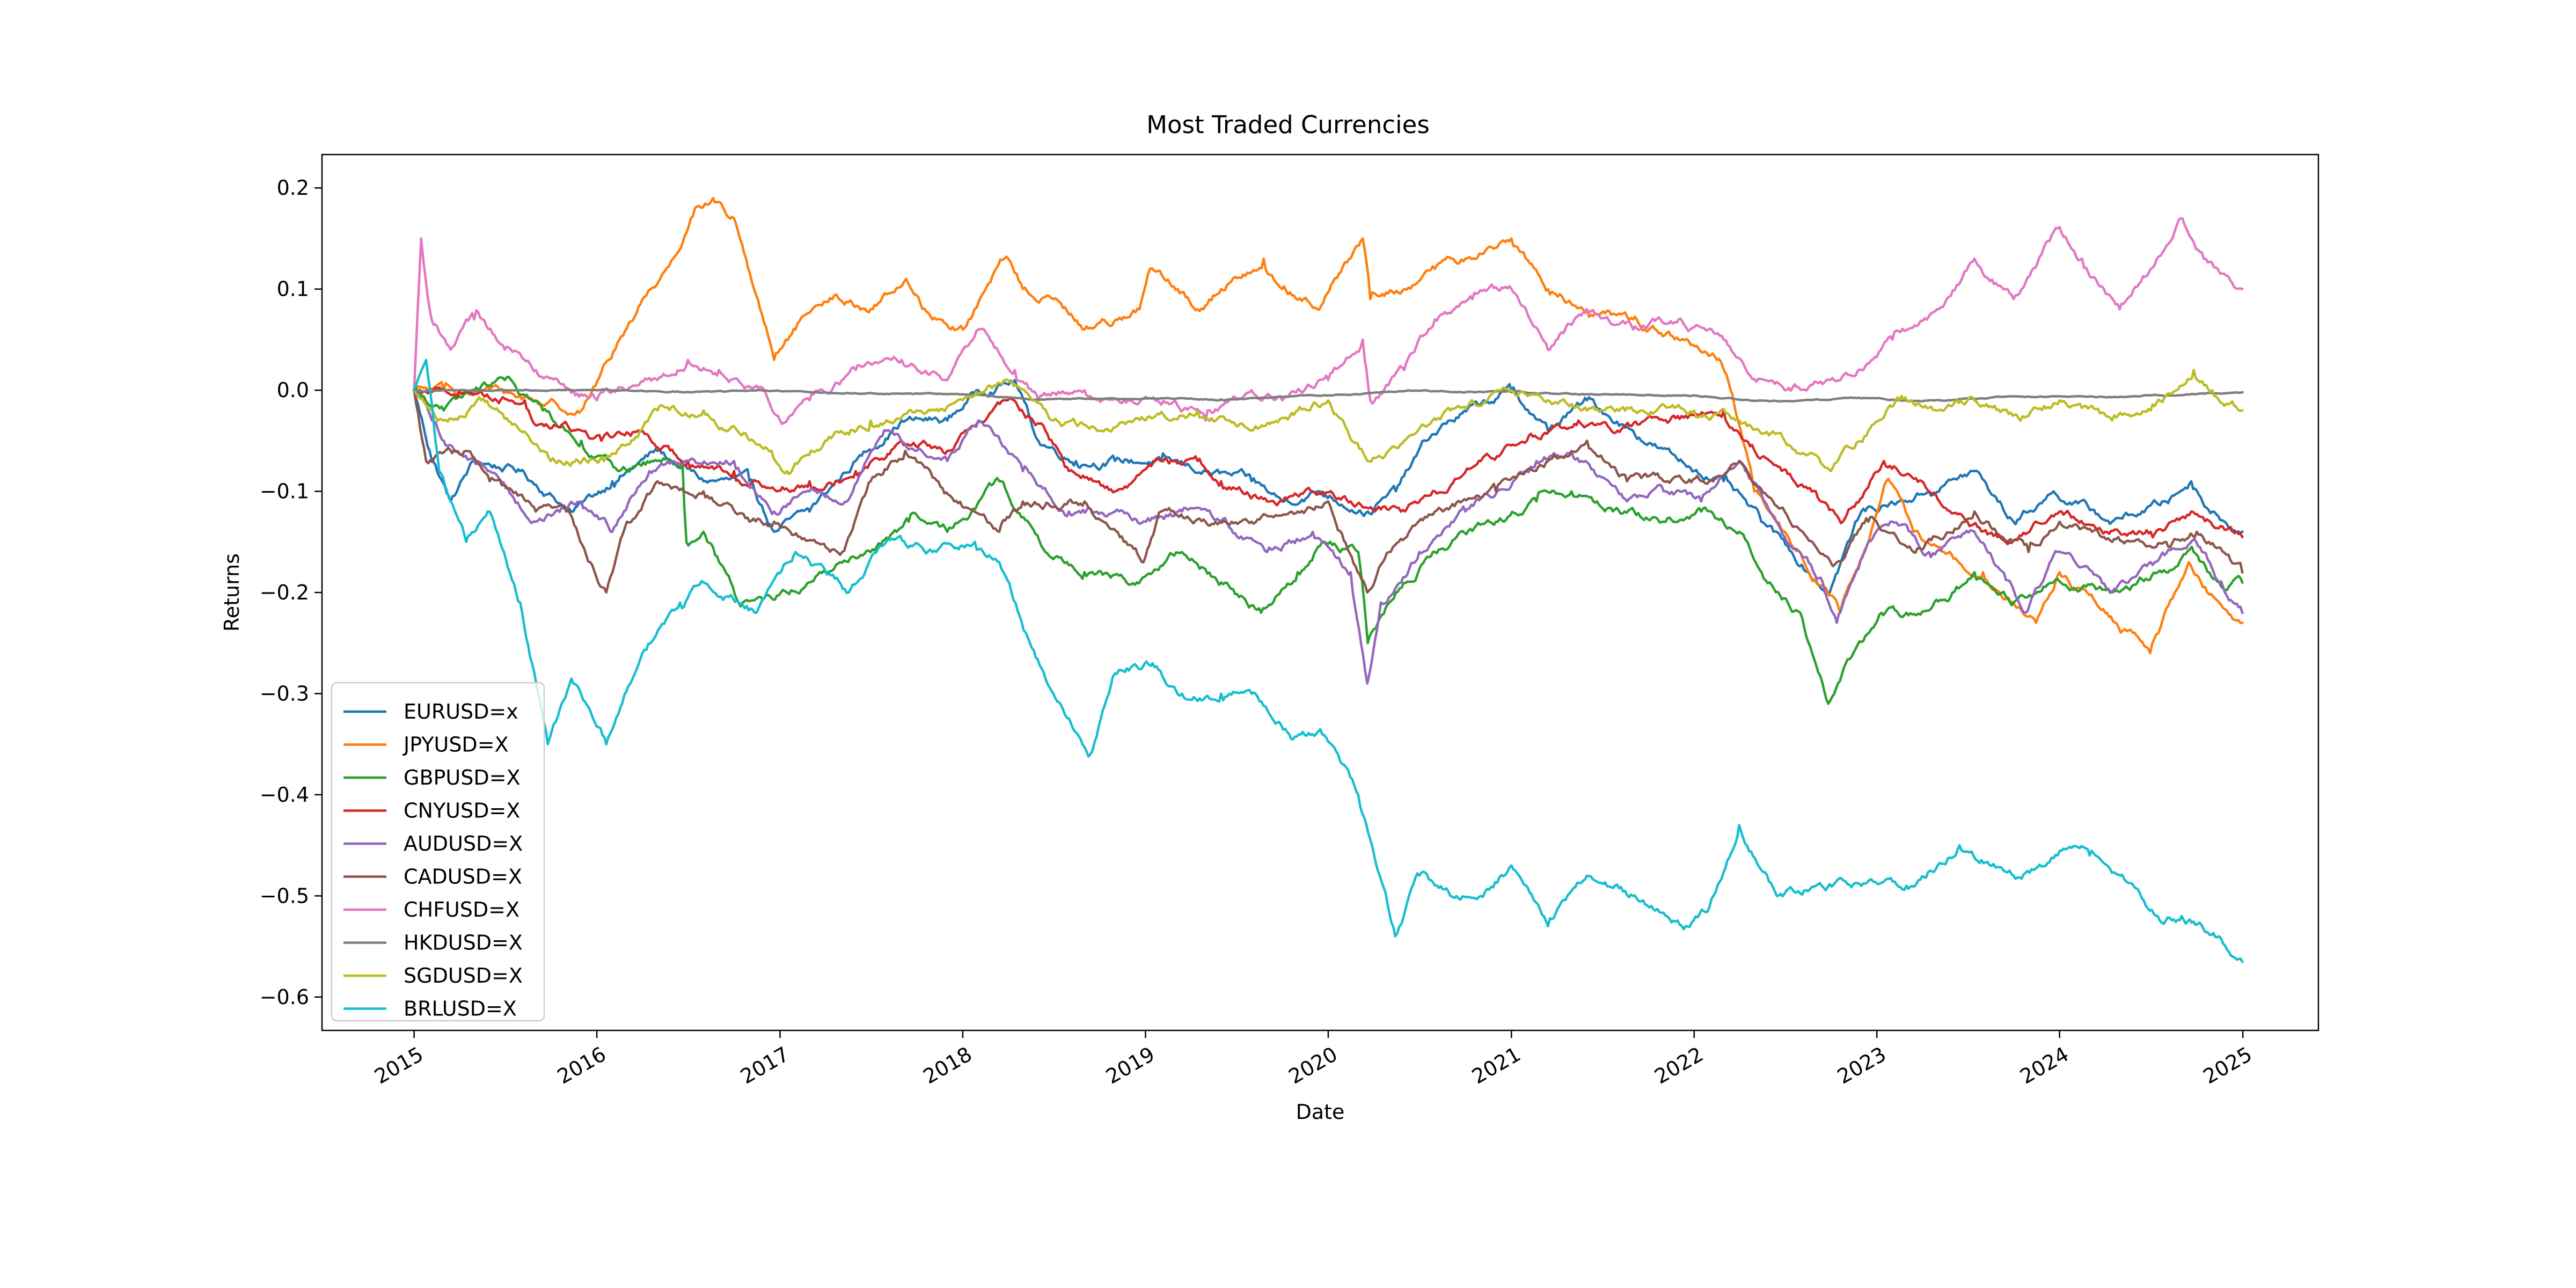  I want to click on legend-label: GBPUSD=X, so click(462, 777).